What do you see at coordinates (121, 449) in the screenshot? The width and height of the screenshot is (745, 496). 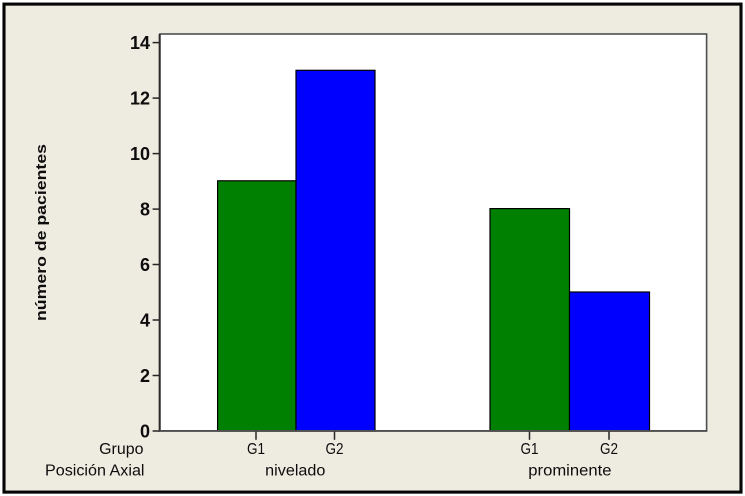 I see `svg-text: Grupo` at bounding box center [121, 449].